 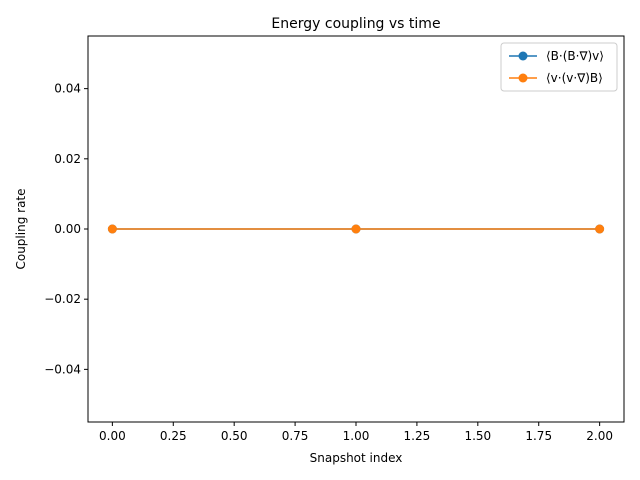 I want to click on x-tick-label: 1.00, so click(x=356, y=436).